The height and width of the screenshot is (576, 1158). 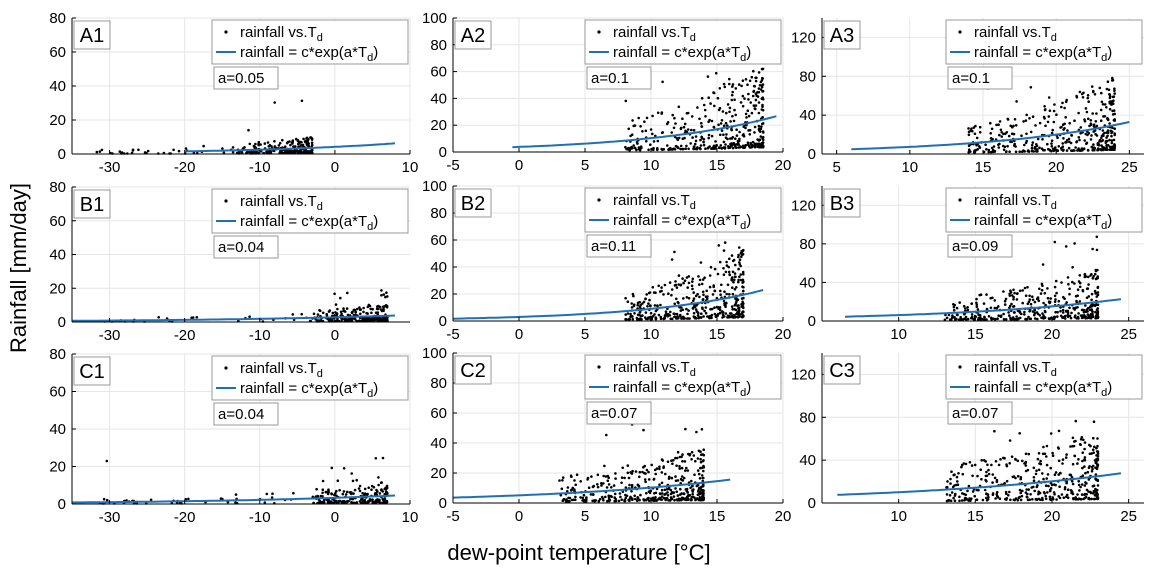 I want to click on a-value-box, so click(x=980, y=78).